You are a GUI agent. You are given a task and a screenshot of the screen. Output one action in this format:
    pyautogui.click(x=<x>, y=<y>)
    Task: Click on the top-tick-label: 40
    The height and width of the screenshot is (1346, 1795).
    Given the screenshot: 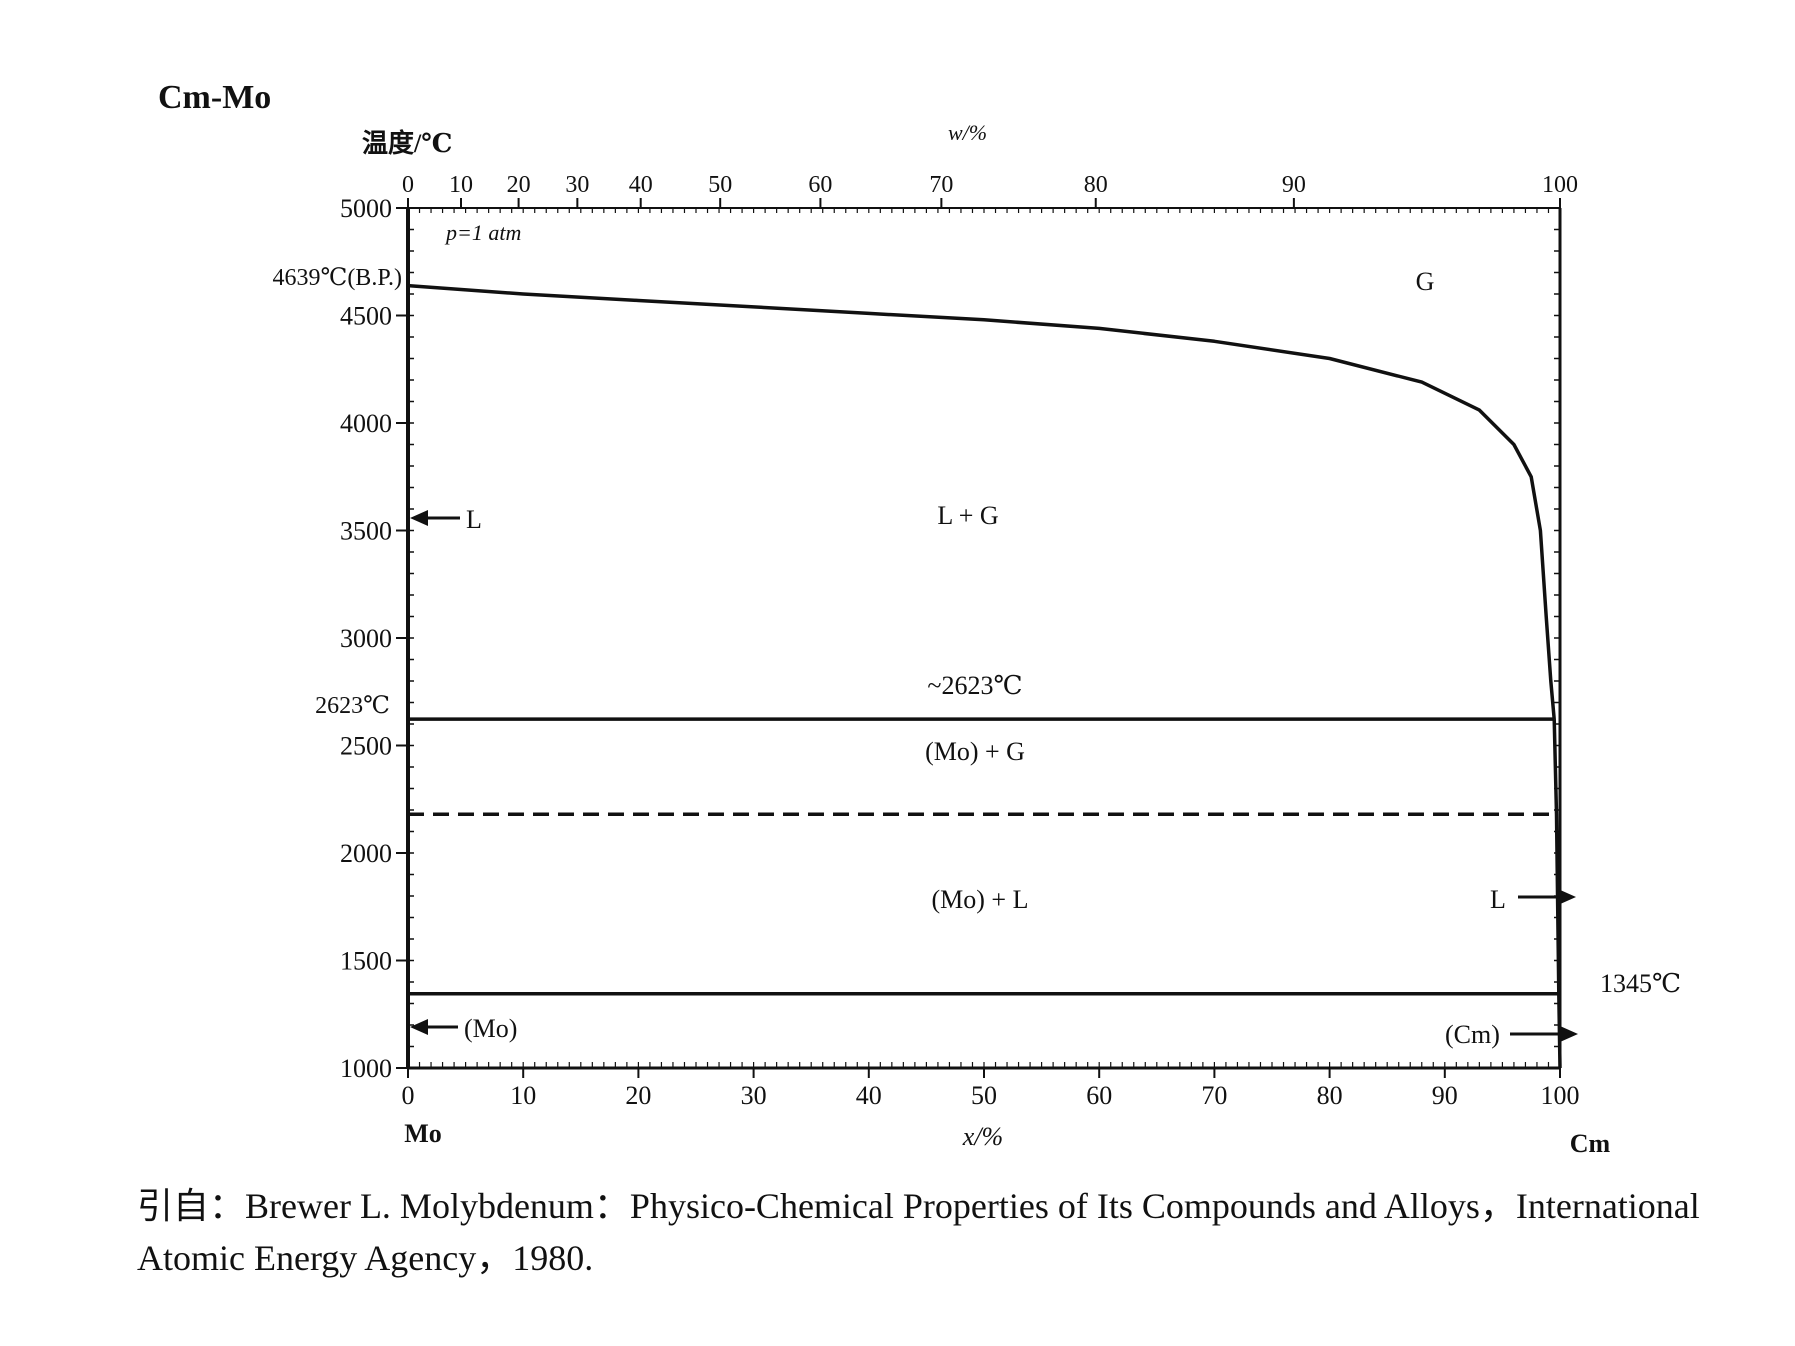 What is the action you would take?
    pyautogui.click(x=641, y=185)
    